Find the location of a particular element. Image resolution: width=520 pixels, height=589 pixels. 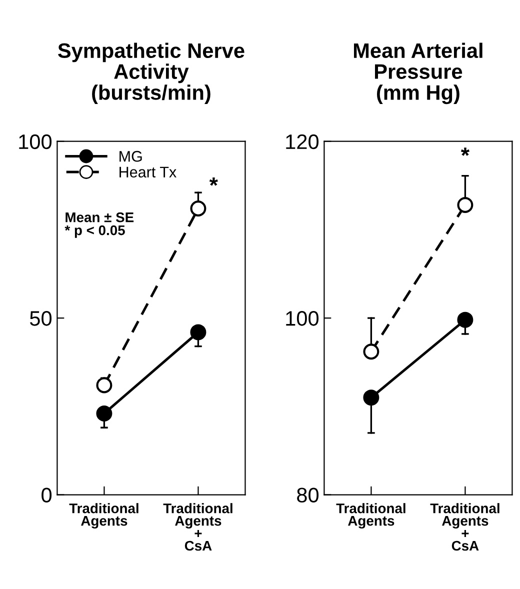

chart-title: Mean Arterial Pressure (mm Hg) is located at coordinates (418, 73).